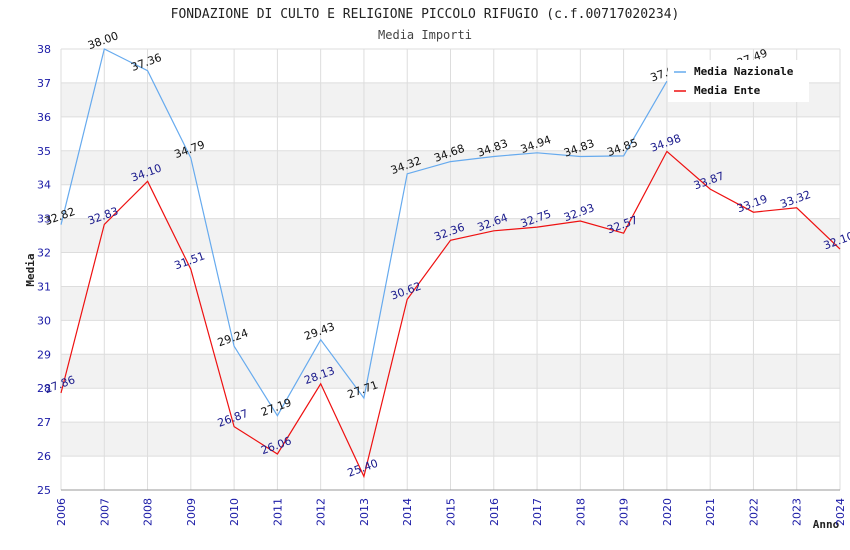  Describe the element at coordinates (494, 512) in the screenshot. I see `x-tick-label: 2016` at that location.